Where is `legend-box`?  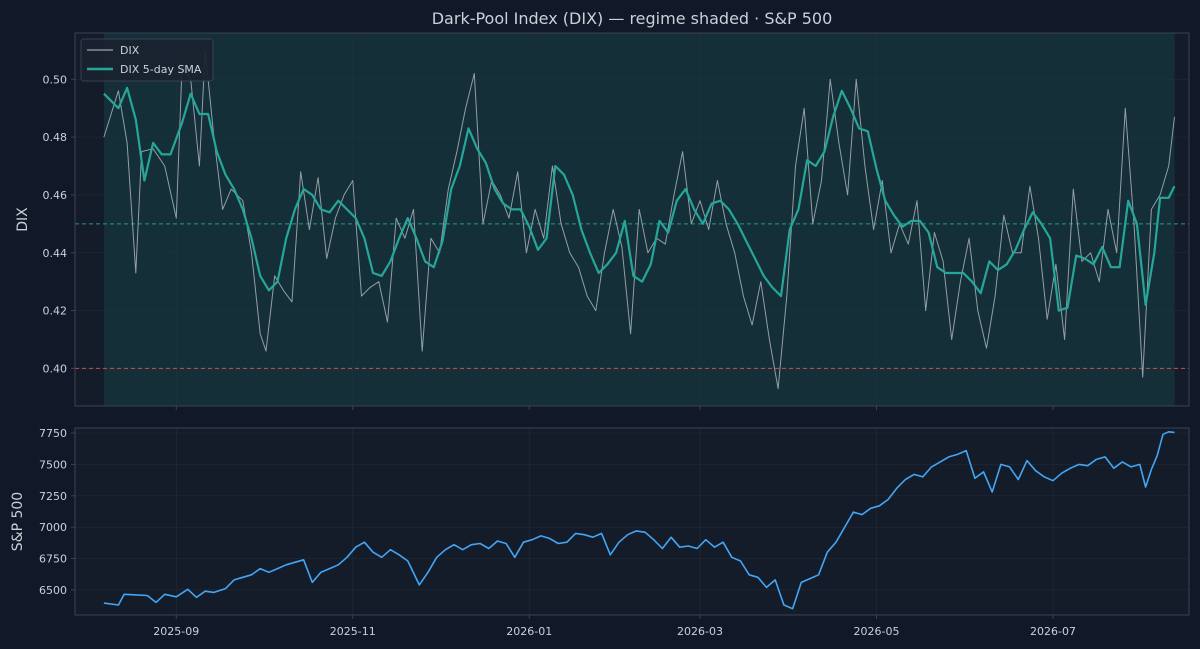 legend-box is located at coordinates (147, 60).